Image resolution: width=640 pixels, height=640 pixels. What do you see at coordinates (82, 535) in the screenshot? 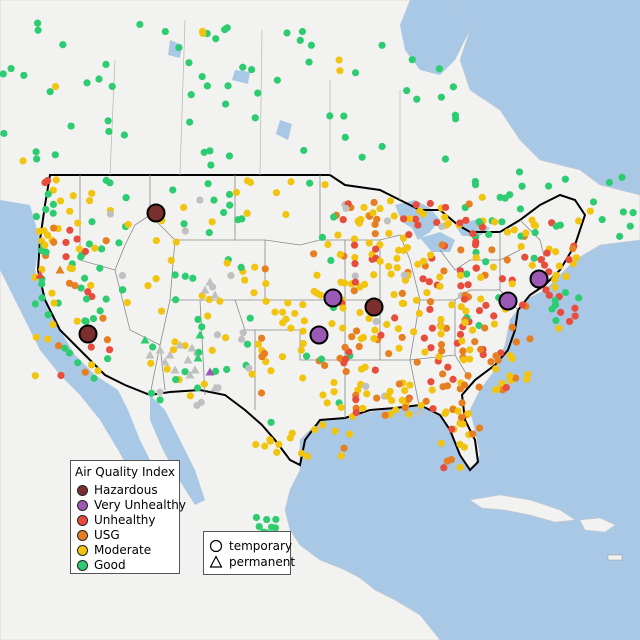
I see `usg-swatch-icon` at bounding box center [82, 535].